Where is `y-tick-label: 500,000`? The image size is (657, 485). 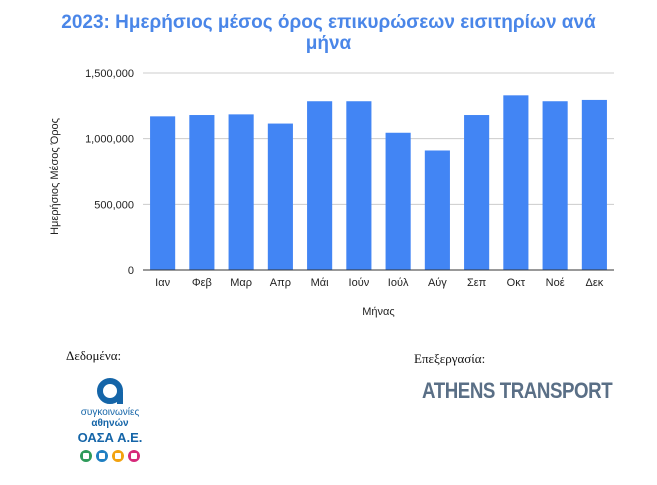 y-tick-label: 500,000 is located at coordinates (114, 205).